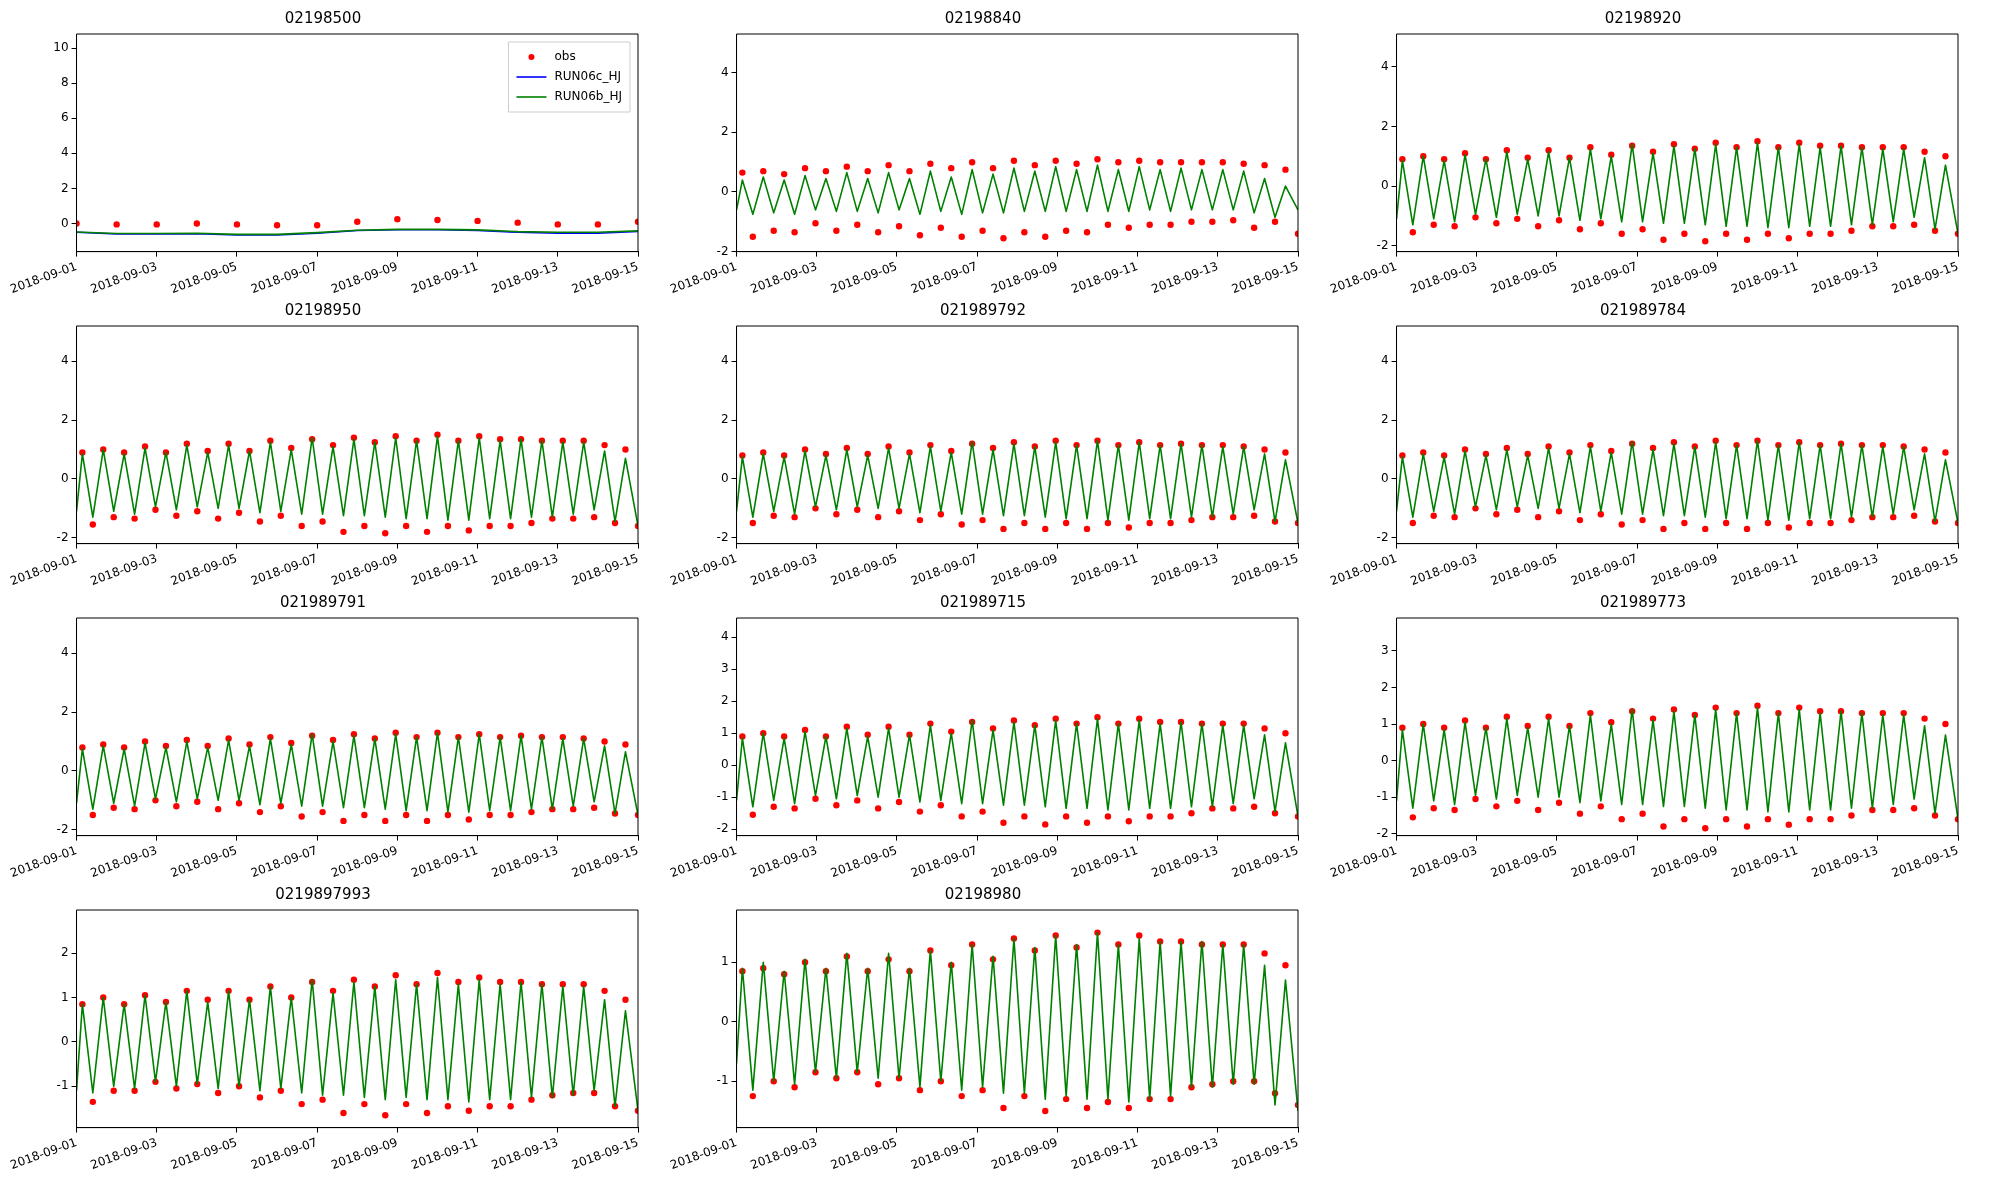 The height and width of the screenshot is (1200, 2000). Describe the element at coordinates (983, 309) in the screenshot. I see `chart-title: 021989792` at that location.